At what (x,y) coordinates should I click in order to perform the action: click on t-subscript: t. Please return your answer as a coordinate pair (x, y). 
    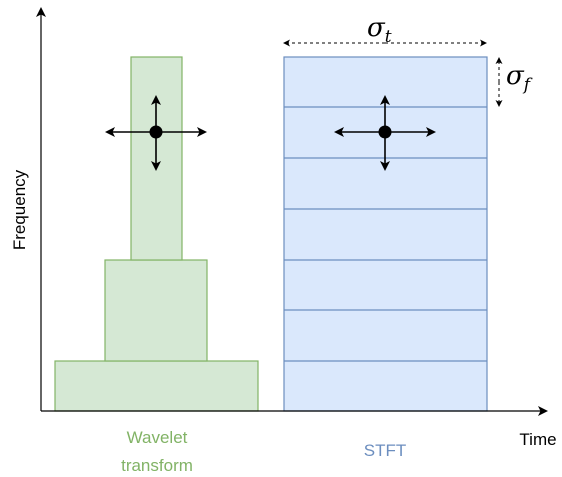
    Looking at the image, I should click on (388, 37).